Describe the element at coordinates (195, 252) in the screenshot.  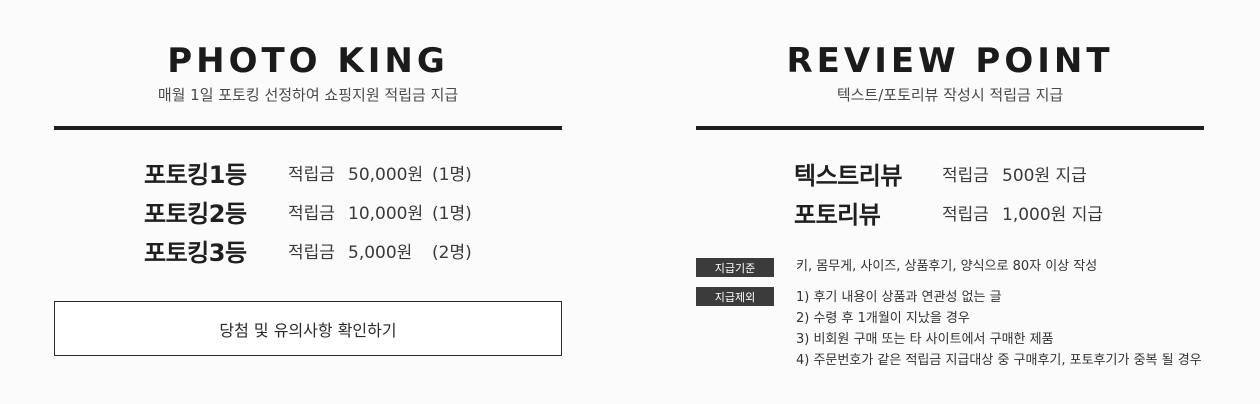
I see `prize-rank: 포토킹3등` at that location.